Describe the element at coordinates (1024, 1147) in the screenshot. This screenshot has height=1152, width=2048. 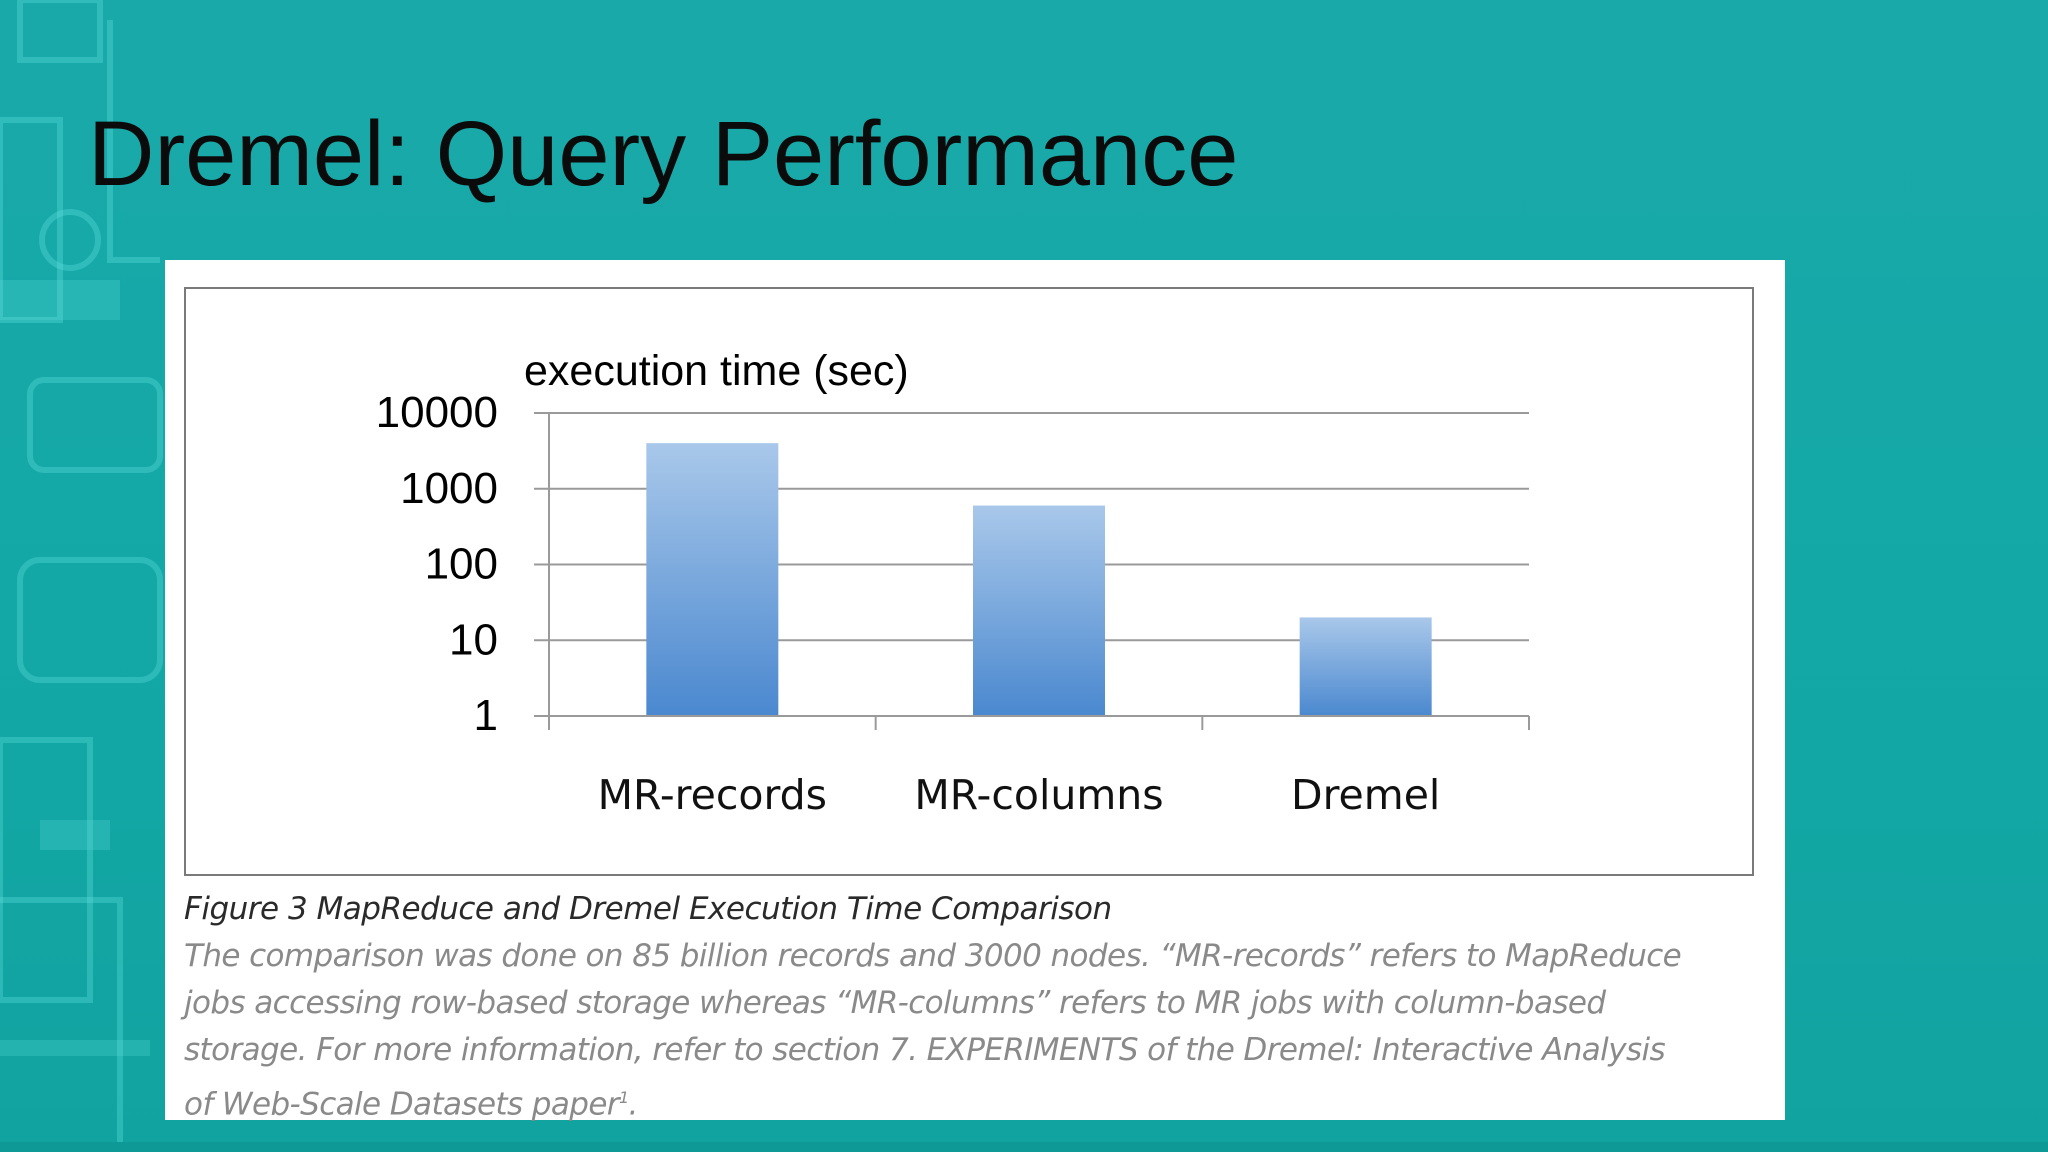
I see `footer-band` at that location.